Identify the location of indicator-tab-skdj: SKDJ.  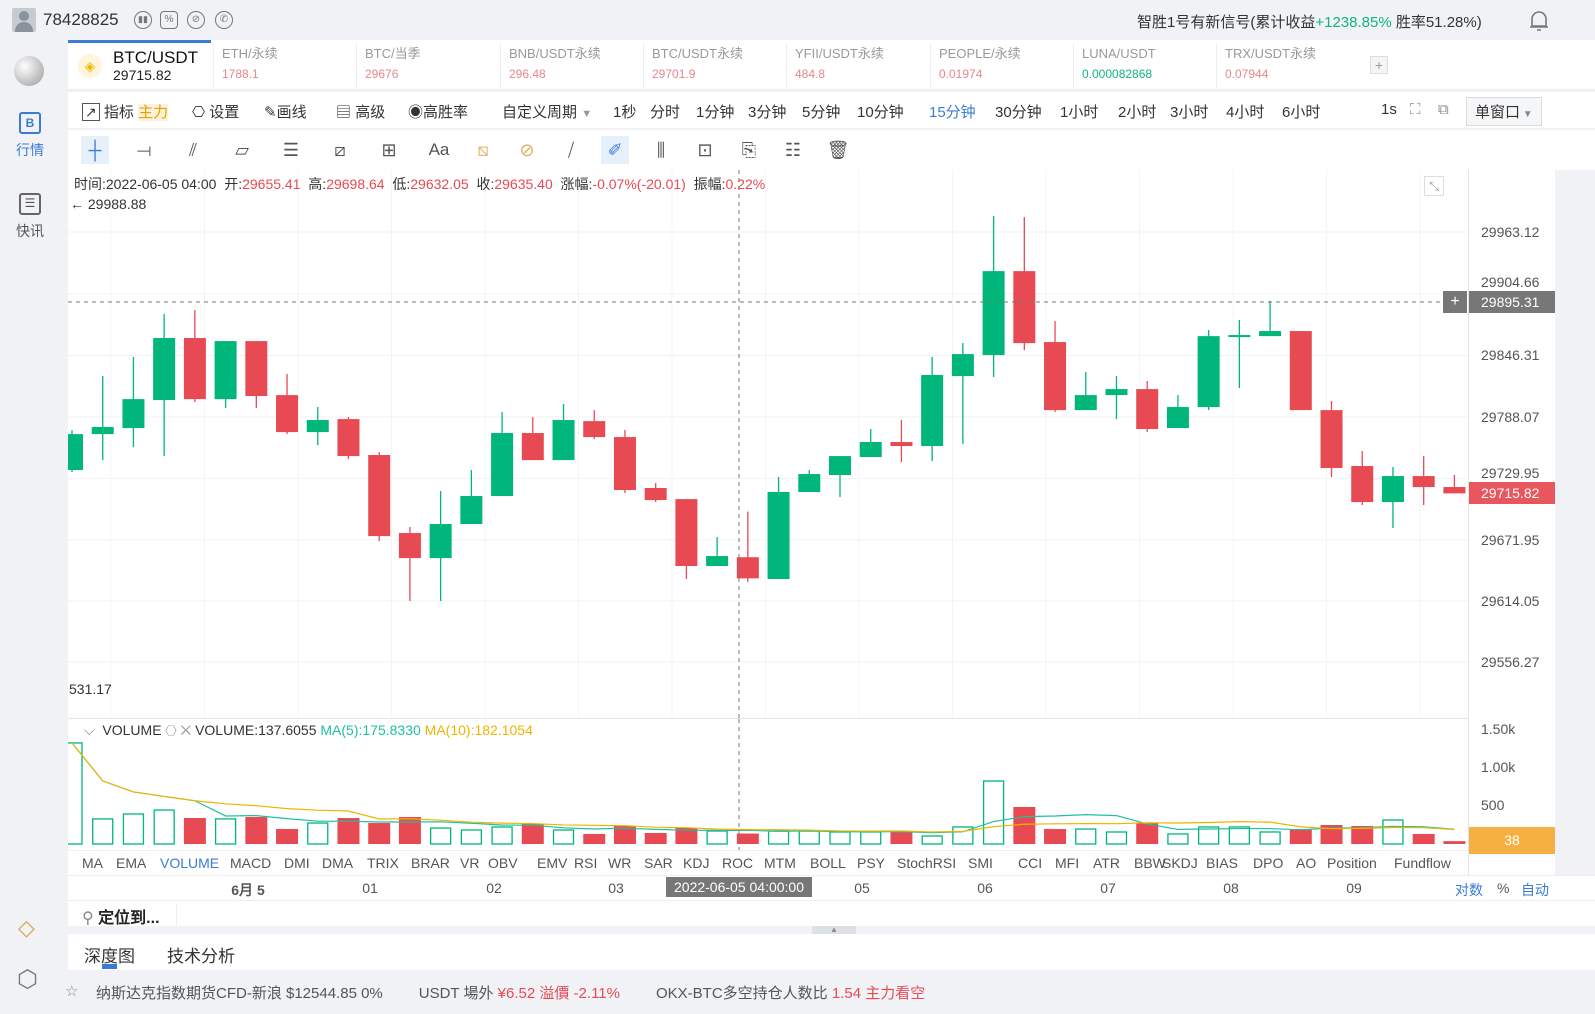
(1180, 863).